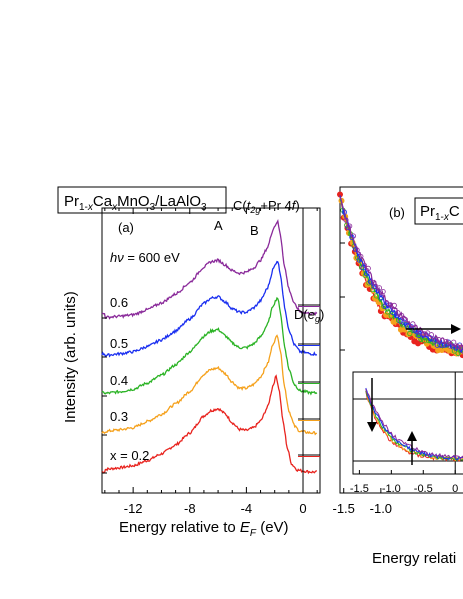 The height and width of the screenshot is (599, 463). I want to click on panel-a-right-ticks, so click(211, 389).